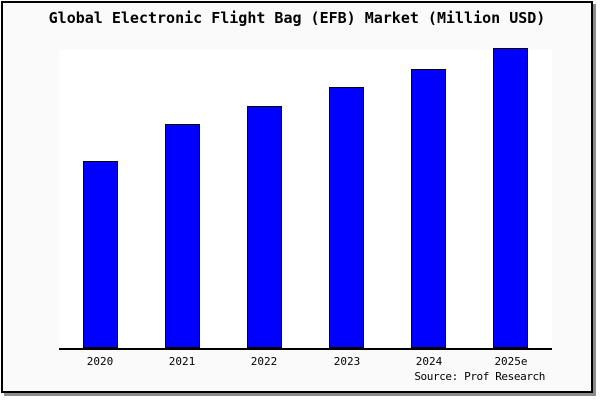 This screenshot has height=400, width=600. I want to click on bar-2024, so click(428, 208).